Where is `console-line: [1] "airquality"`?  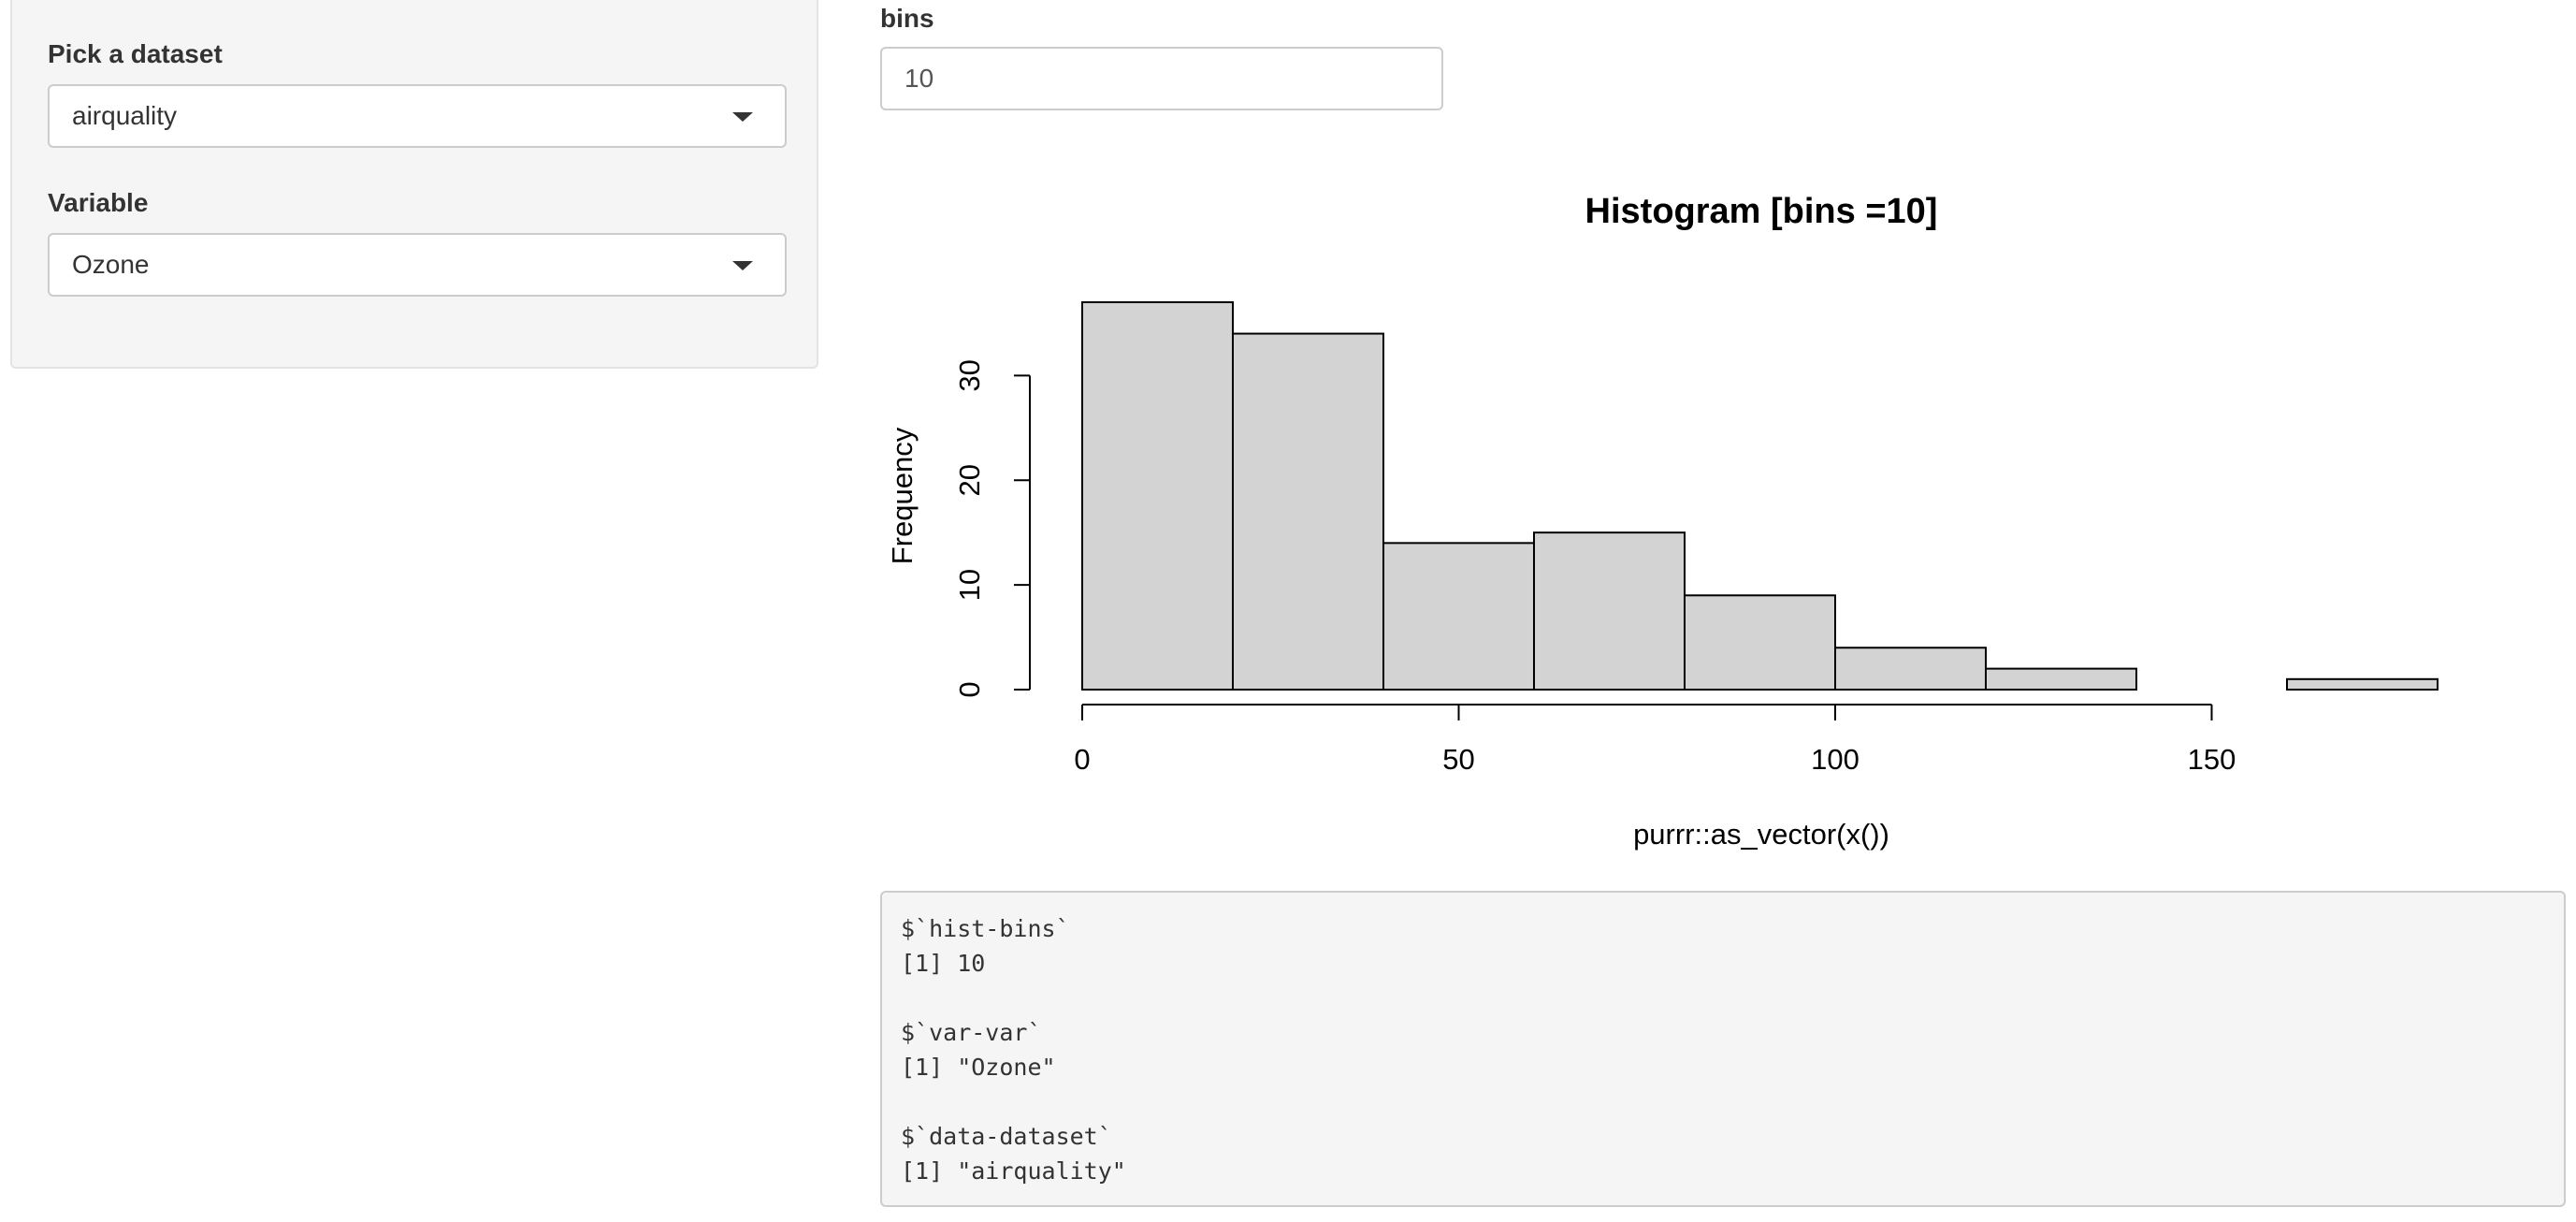
console-line: [1] "airquality" is located at coordinates (1014, 1171).